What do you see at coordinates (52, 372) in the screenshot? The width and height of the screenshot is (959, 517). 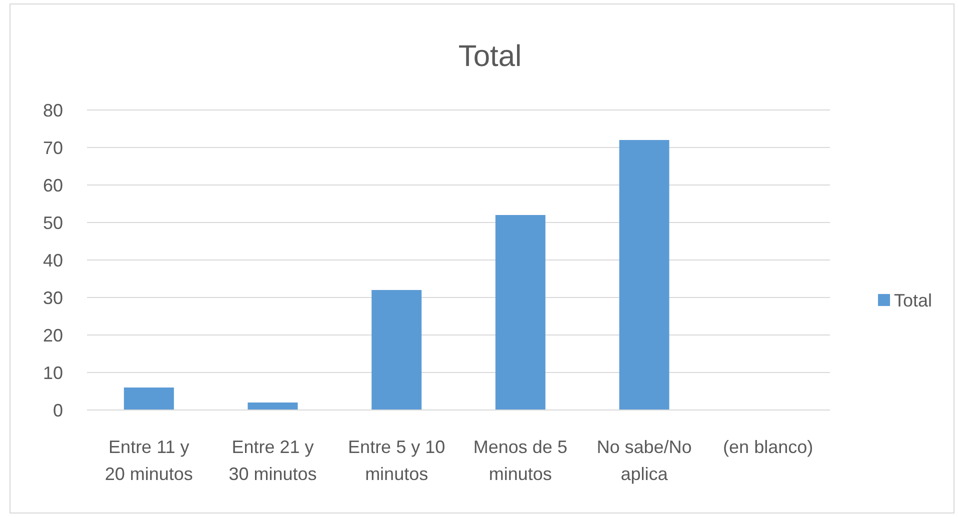 I see `y-tick-label: 10` at bounding box center [52, 372].